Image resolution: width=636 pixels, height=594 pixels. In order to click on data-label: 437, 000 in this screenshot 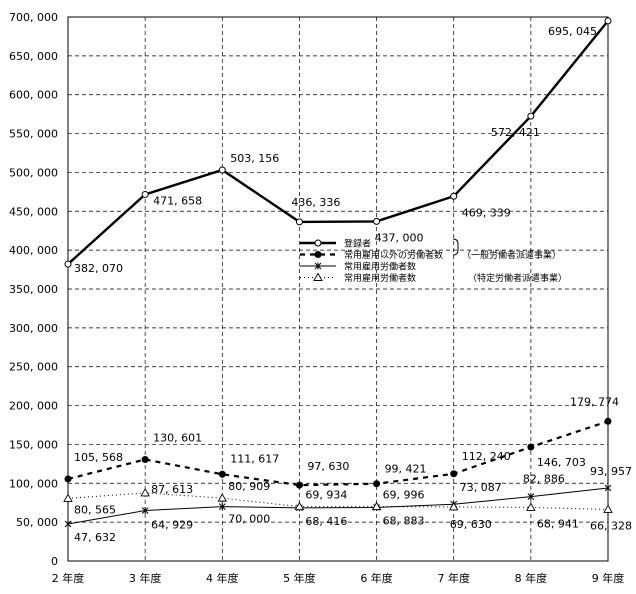, I will do `click(399, 237)`.